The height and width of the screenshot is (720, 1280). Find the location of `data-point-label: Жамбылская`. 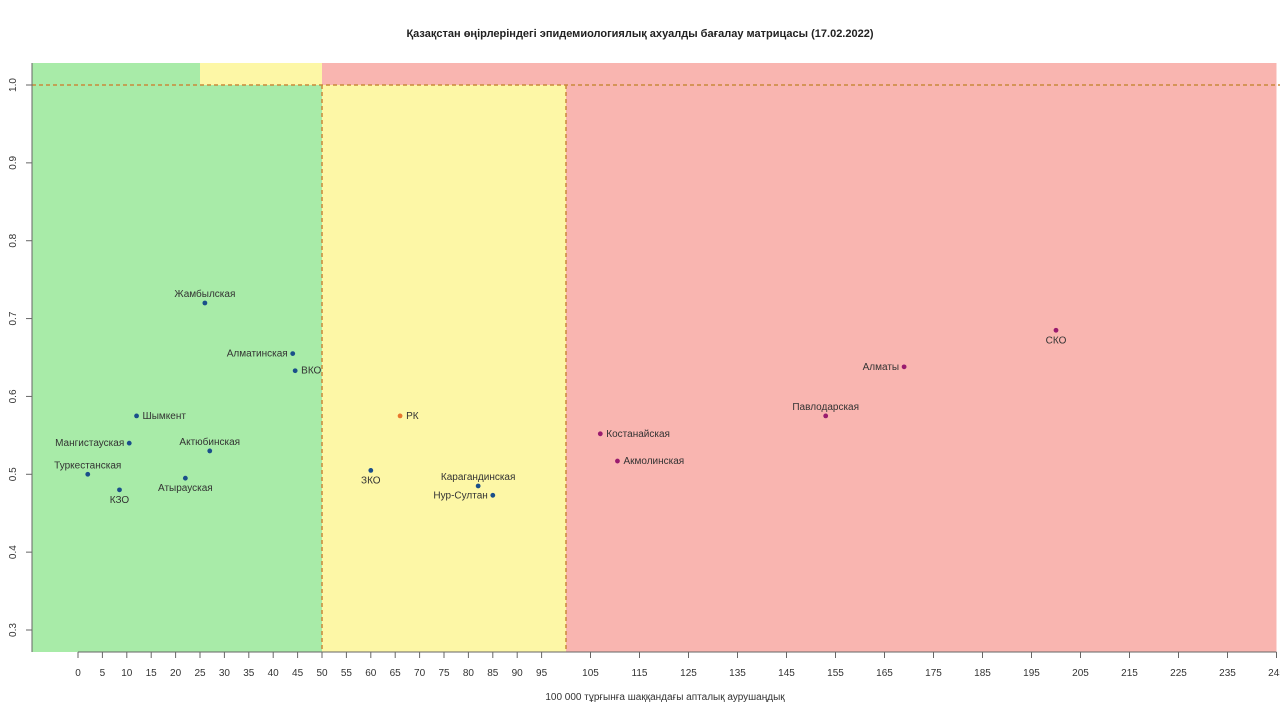

data-point-label: Жамбылская is located at coordinates (204, 294).